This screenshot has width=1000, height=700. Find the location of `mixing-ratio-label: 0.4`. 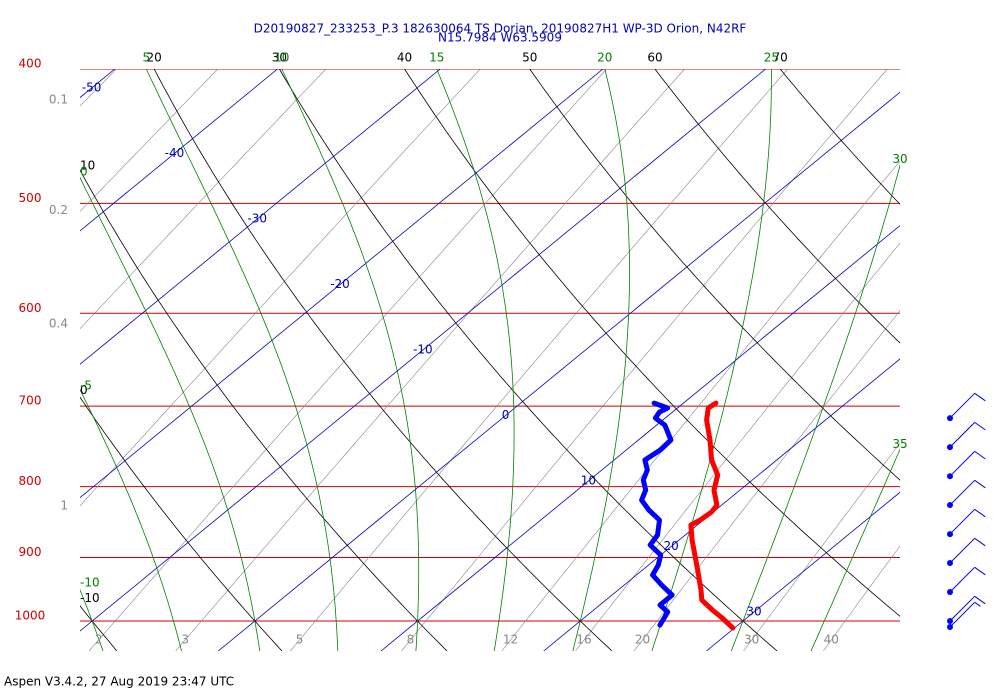

mixing-ratio-label: 0.4 is located at coordinates (58, 324).